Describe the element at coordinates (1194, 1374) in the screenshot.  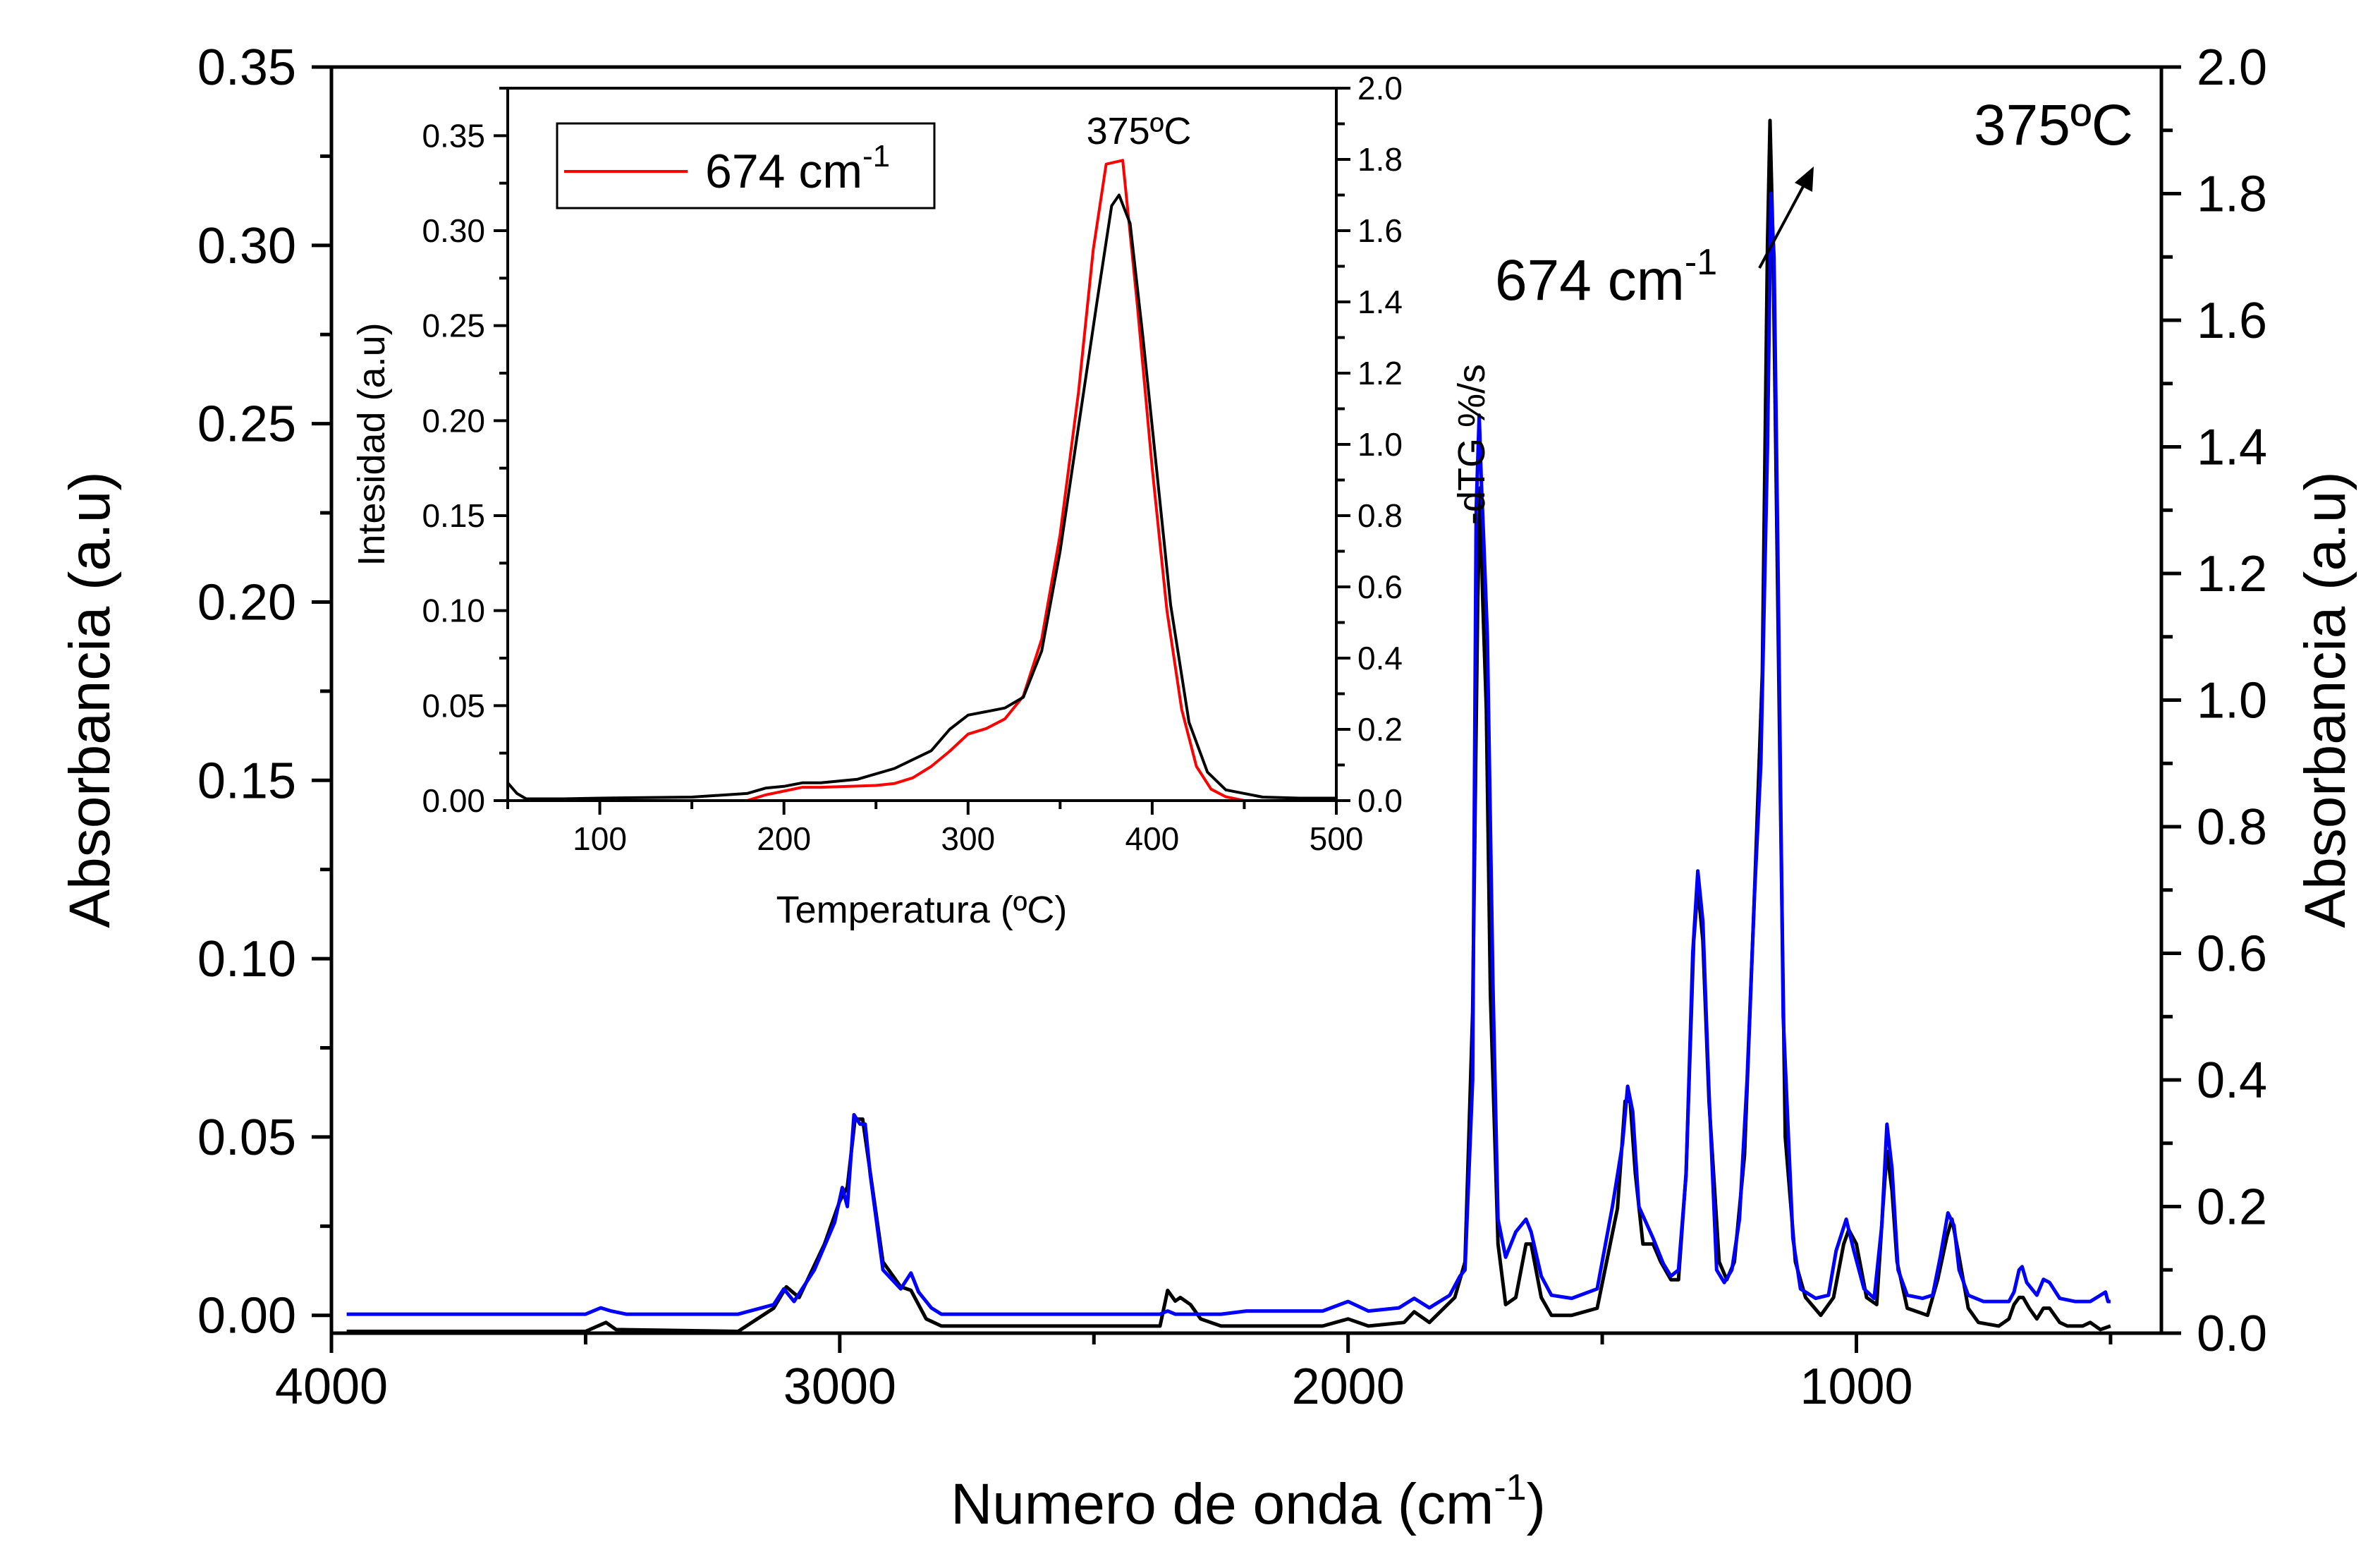
I see `main-x-ticks: 4000 3000 2000 1000` at that location.